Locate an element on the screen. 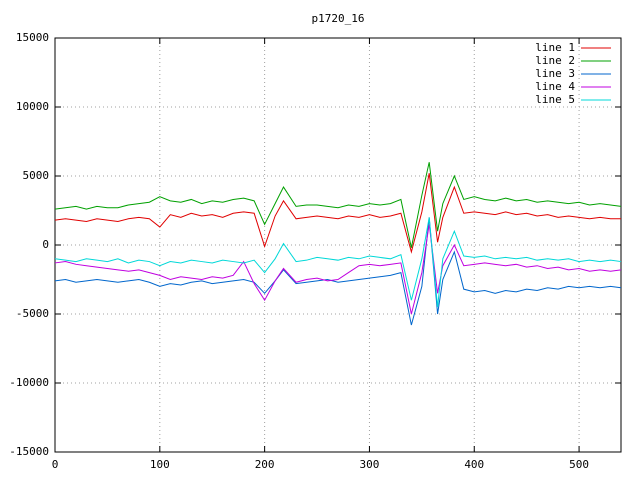  legend-label: line 3 is located at coordinates (555, 73).